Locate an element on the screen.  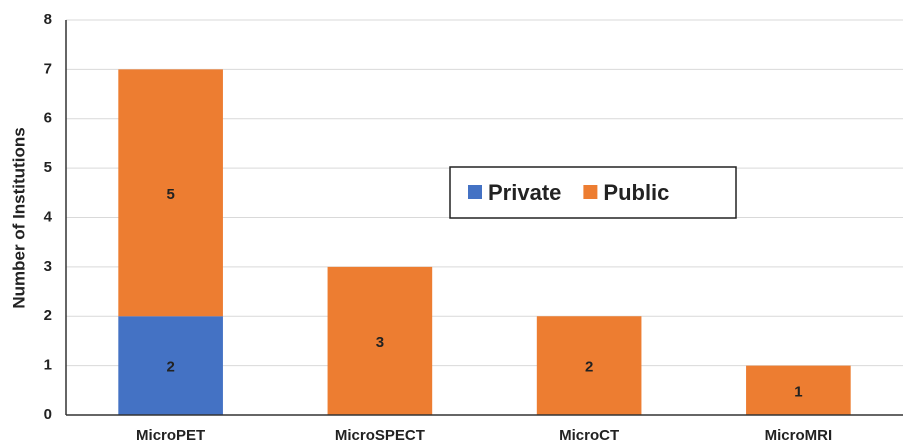
legend: Private Public is located at coordinates (593, 192).